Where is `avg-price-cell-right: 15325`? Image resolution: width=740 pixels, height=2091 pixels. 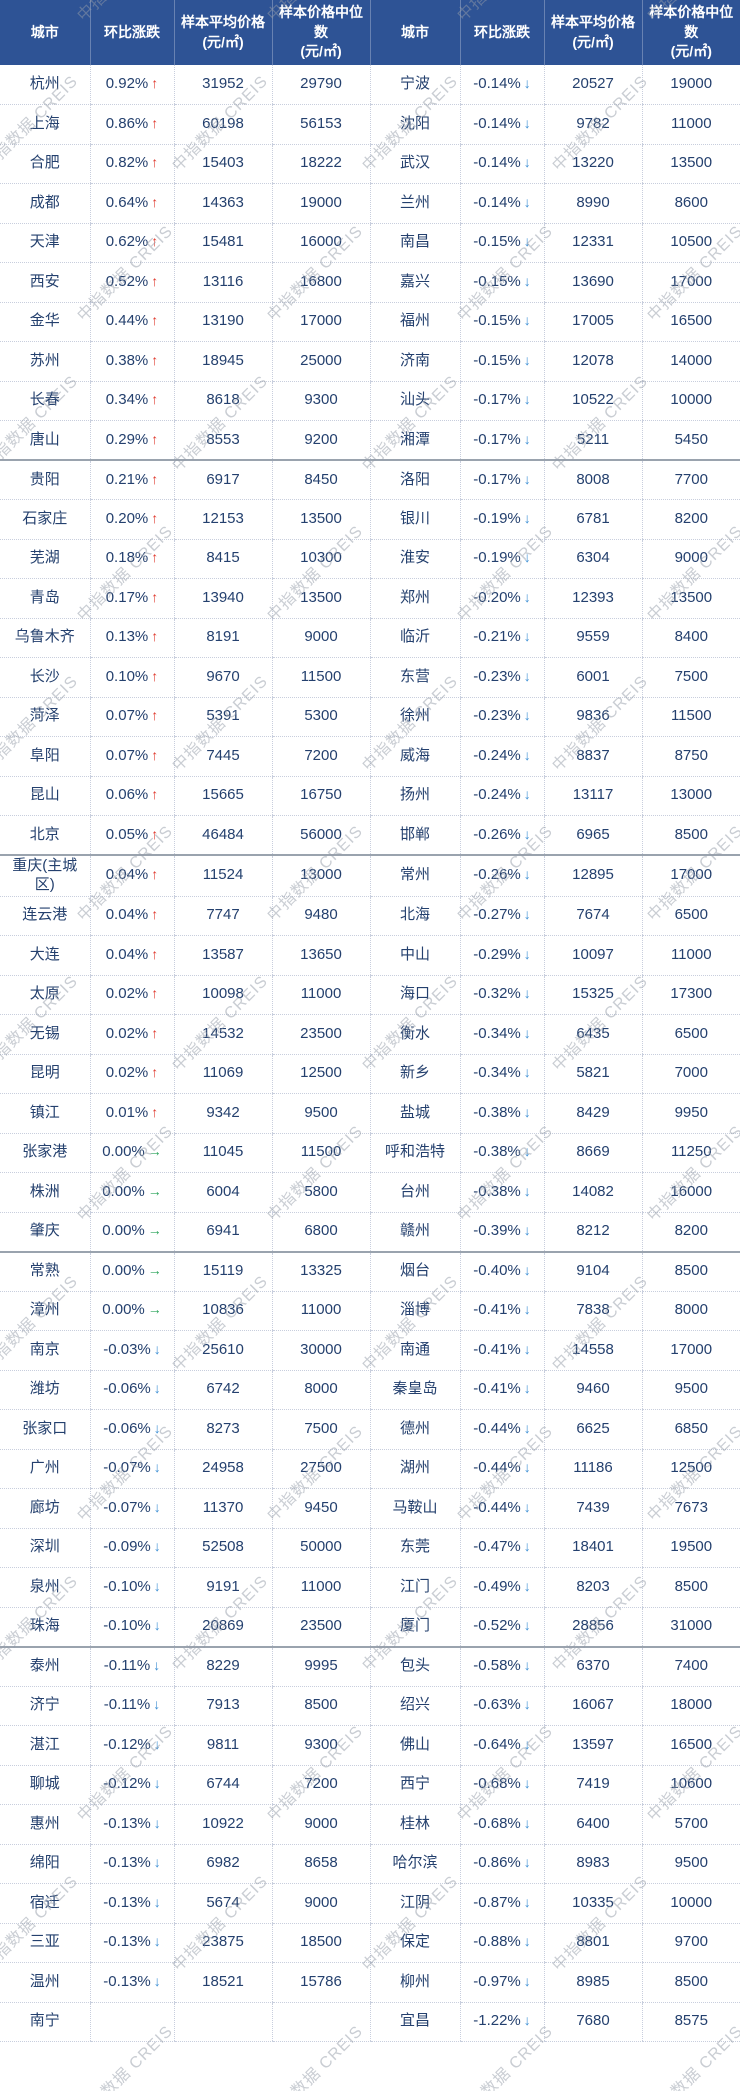 avg-price-cell-right: 15325 is located at coordinates (592, 995).